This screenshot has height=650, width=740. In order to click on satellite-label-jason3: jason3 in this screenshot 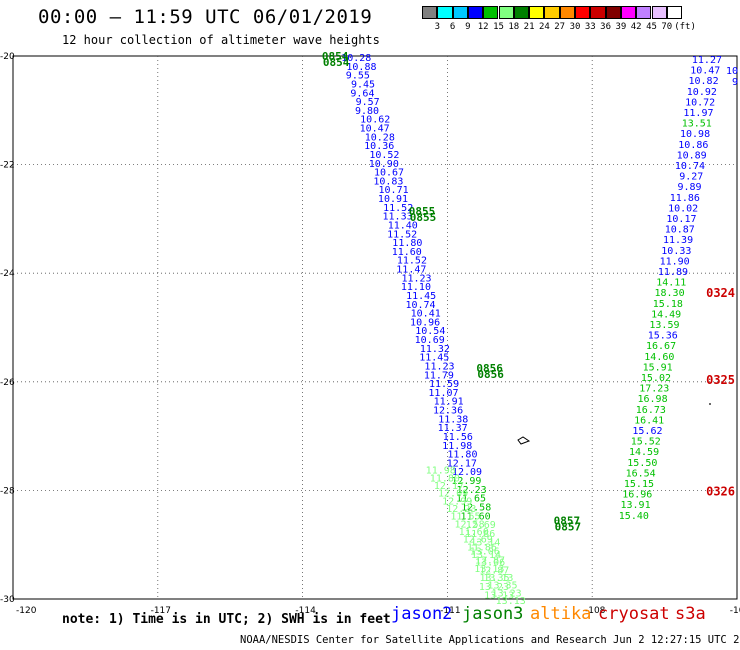, I will do `click(493, 614)`.